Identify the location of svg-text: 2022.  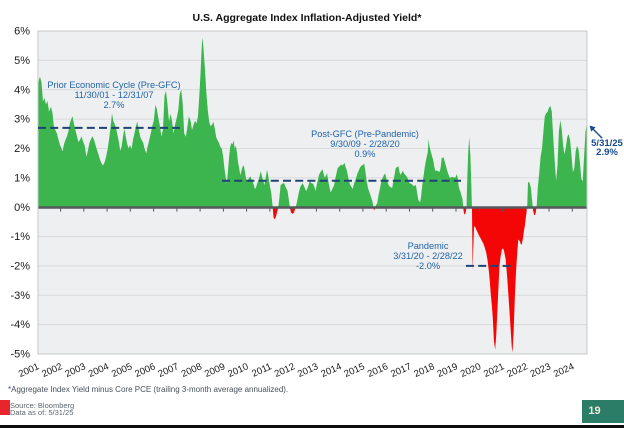
(517, 370).